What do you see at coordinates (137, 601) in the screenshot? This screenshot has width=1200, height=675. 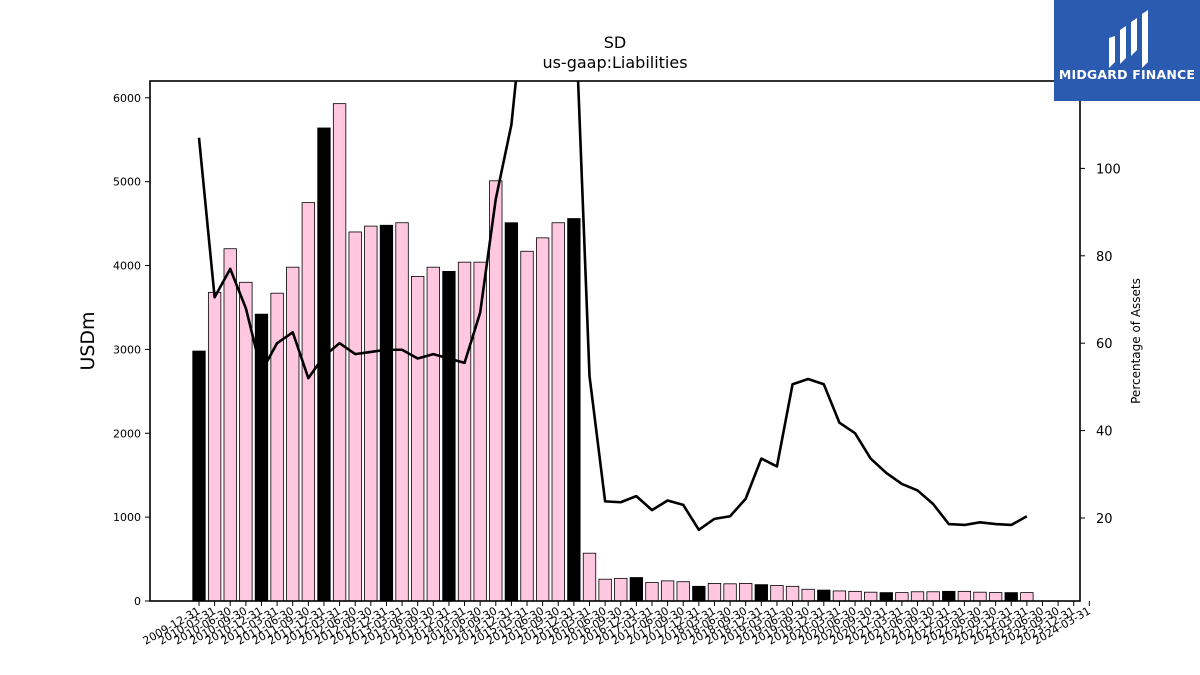 I see `y-tick-label: 0` at bounding box center [137, 601].